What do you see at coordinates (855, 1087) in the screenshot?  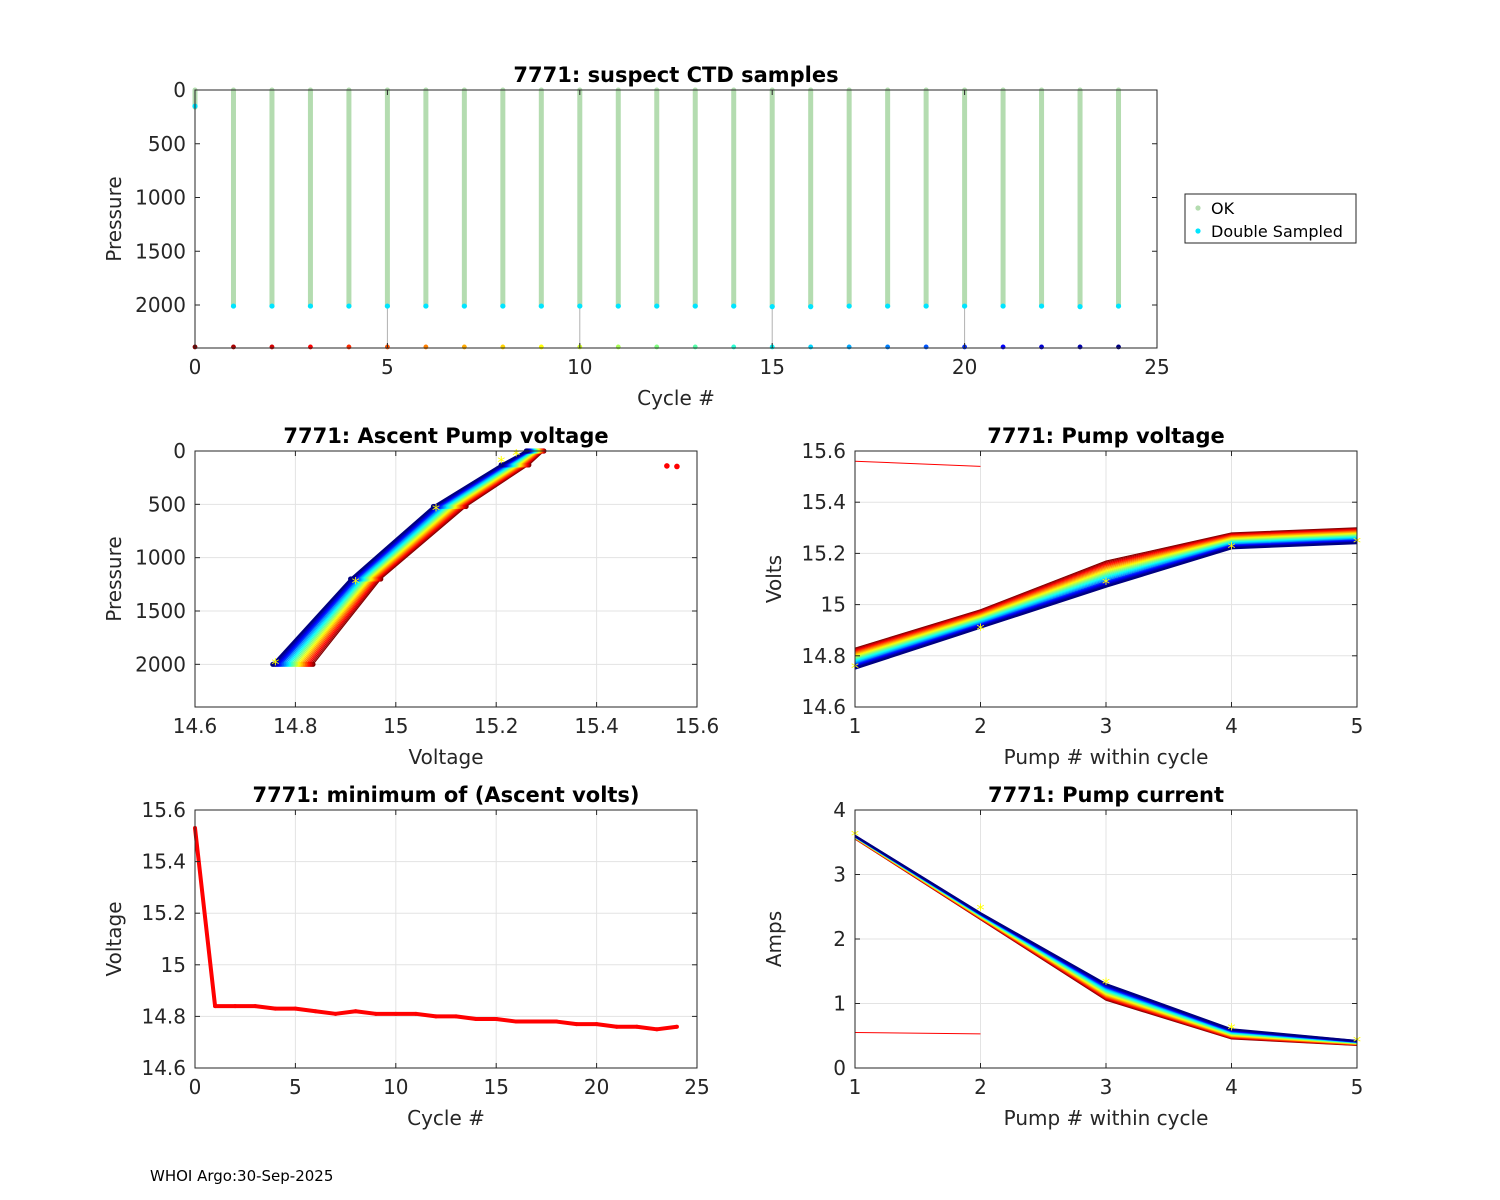 I see `x-tick-label: 1` at bounding box center [855, 1087].